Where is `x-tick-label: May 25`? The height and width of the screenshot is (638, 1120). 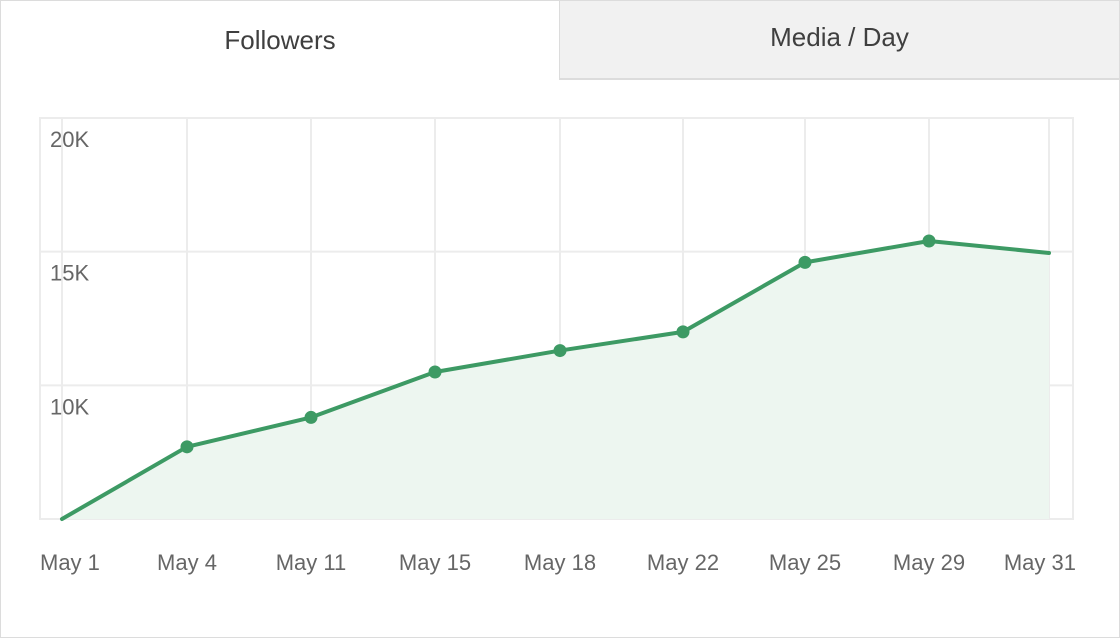 x-tick-label: May 25 is located at coordinates (805, 562).